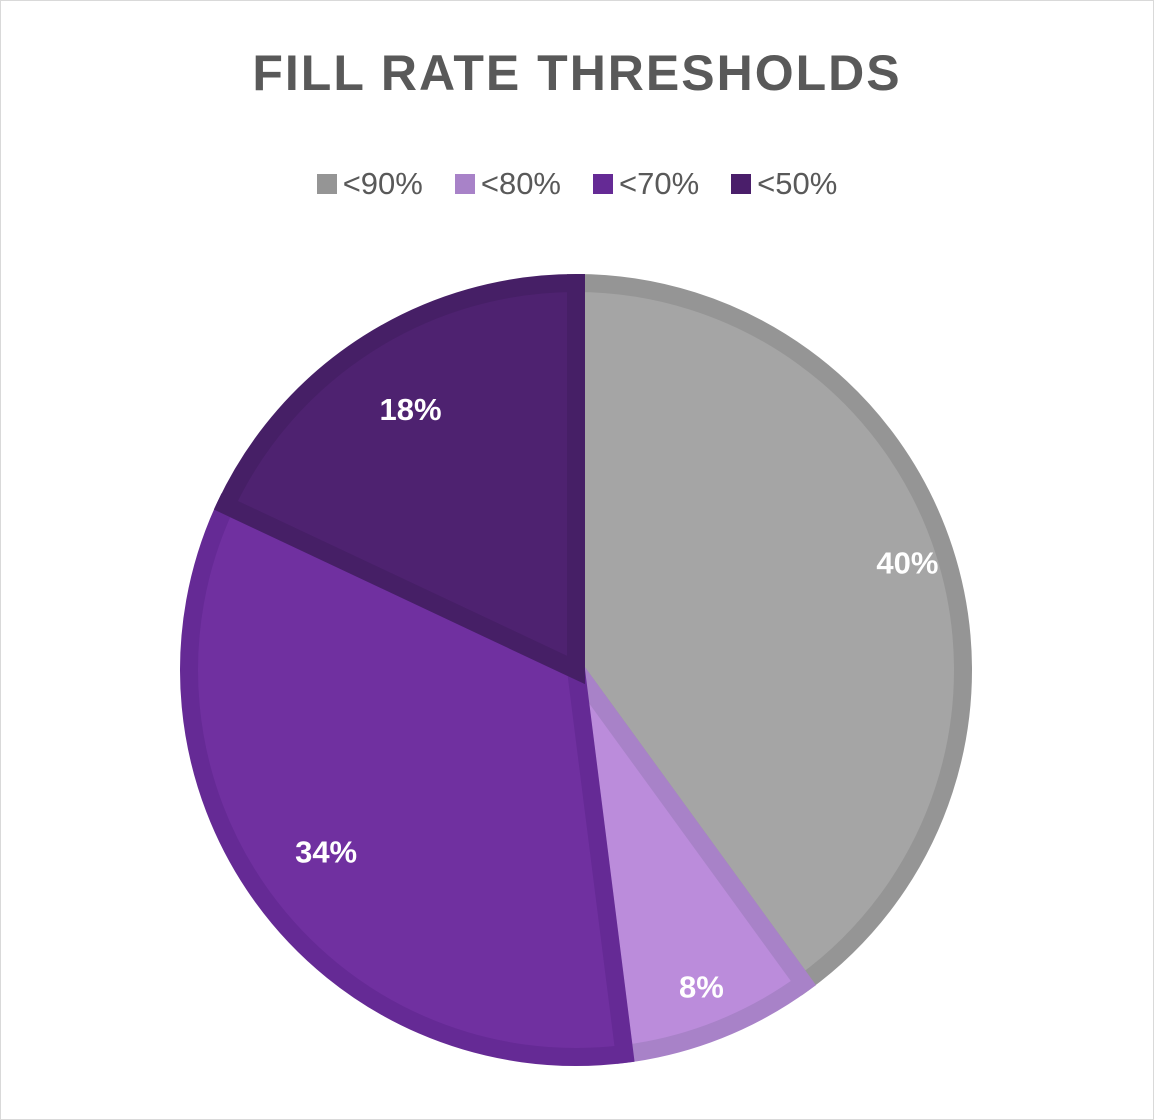  I want to click on legend-item: <50%, so click(784, 184).